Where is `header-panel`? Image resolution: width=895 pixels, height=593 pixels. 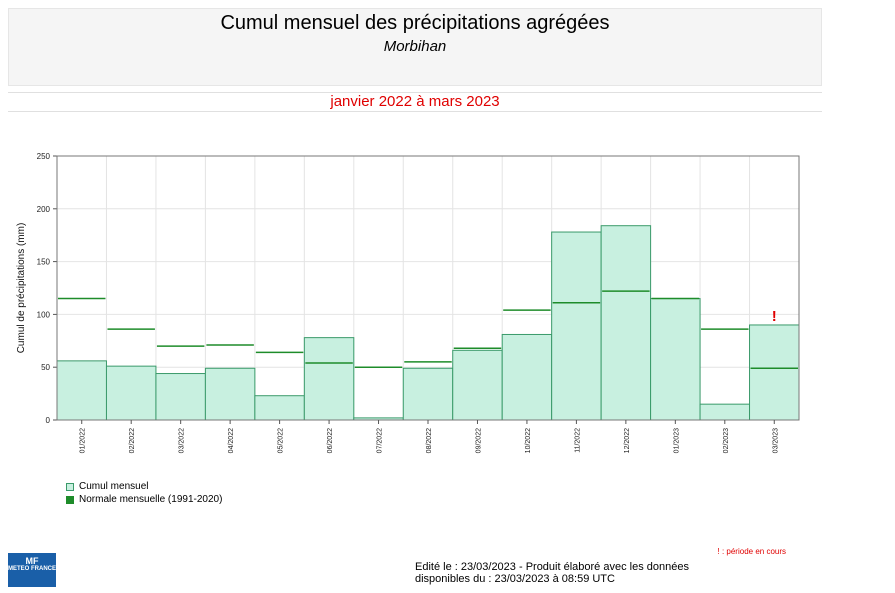
header-panel is located at coordinates (415, 47).